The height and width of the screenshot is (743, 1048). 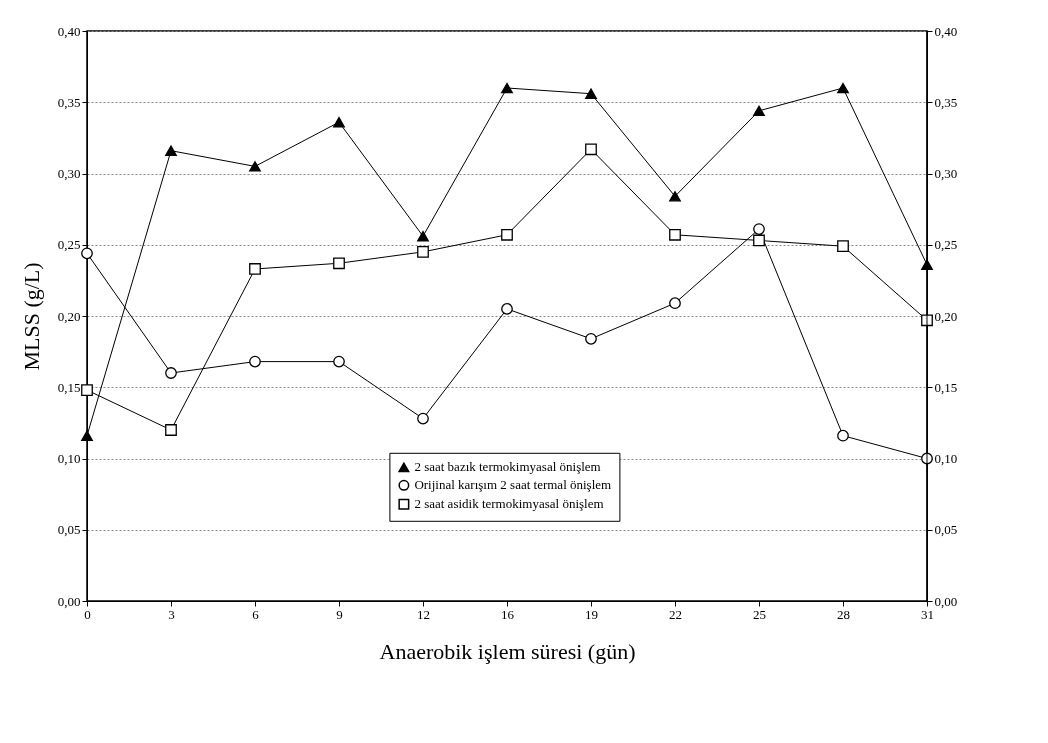 What do you see at coordinates (69, 601) in the screenshot?
I see `y-tick-label: 0,00` at bounding box center [69, 601].